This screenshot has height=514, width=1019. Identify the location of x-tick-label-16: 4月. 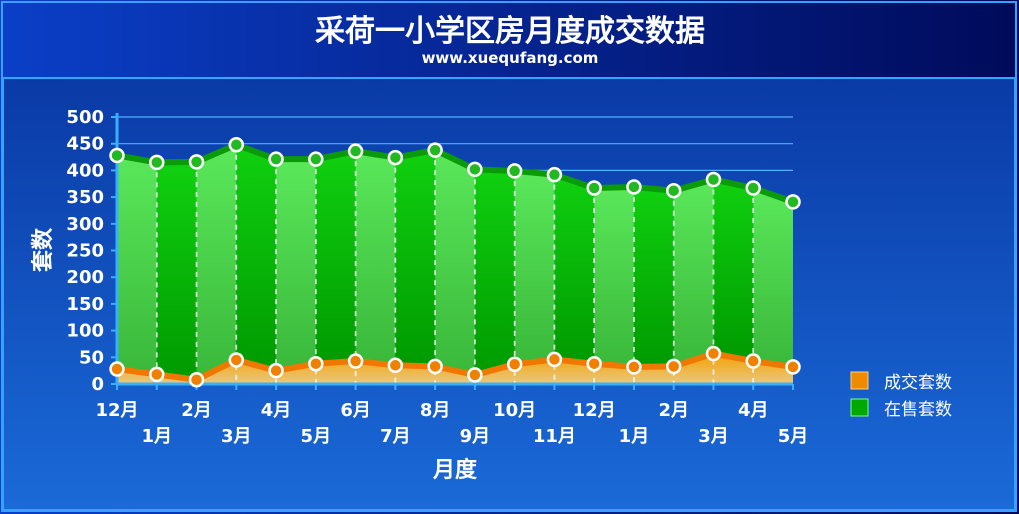
(753, 410).